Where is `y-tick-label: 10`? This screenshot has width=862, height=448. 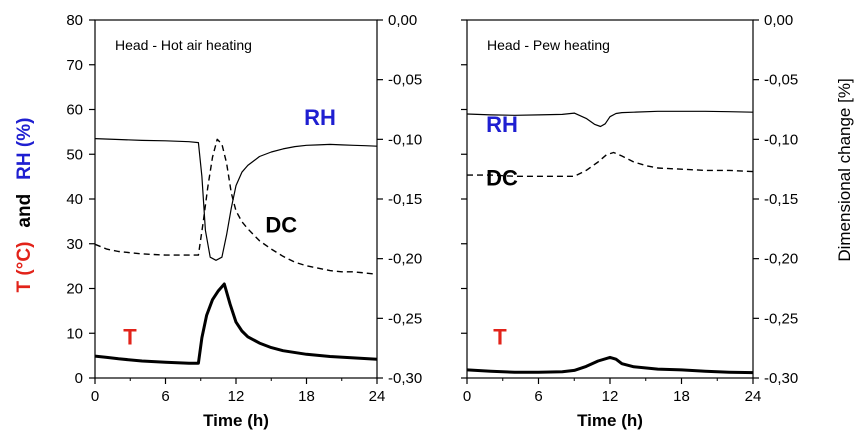 y-tick-label: 10 is located at coordinates (74, 333).